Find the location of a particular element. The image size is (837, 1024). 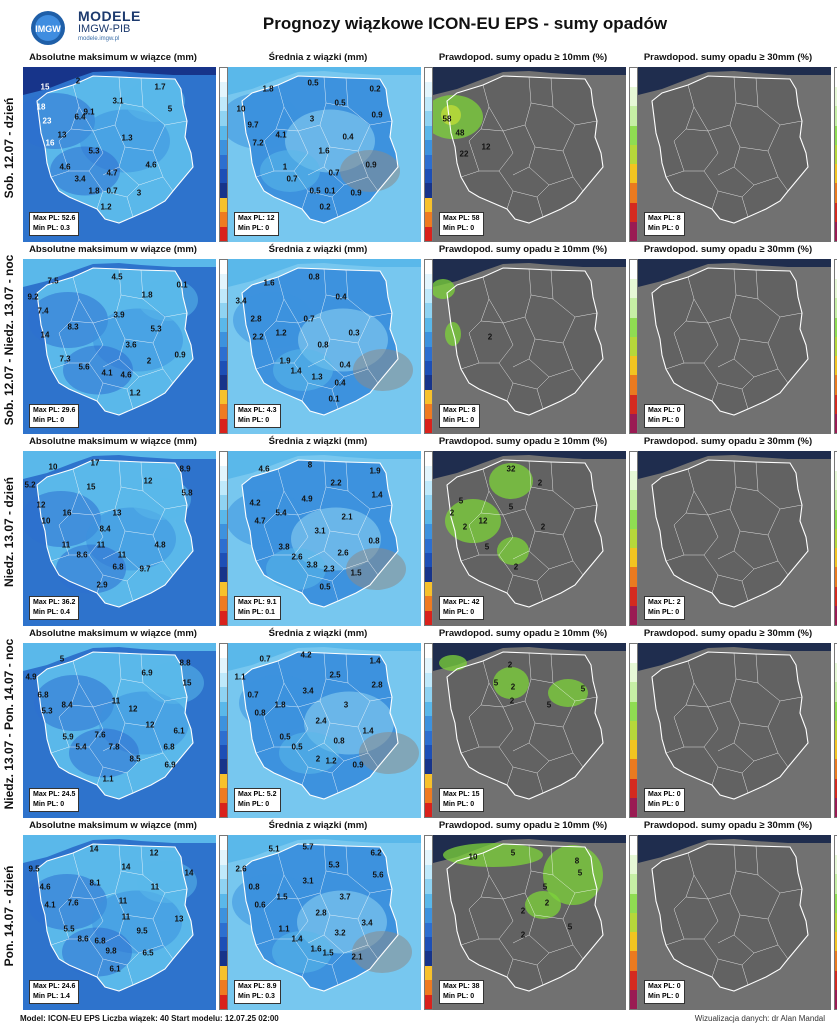

map-image: 32 2 5 5 2 12 2 2 5 2 Max PL: 42 Min PL: 0 is located at coordinates (529, 538).